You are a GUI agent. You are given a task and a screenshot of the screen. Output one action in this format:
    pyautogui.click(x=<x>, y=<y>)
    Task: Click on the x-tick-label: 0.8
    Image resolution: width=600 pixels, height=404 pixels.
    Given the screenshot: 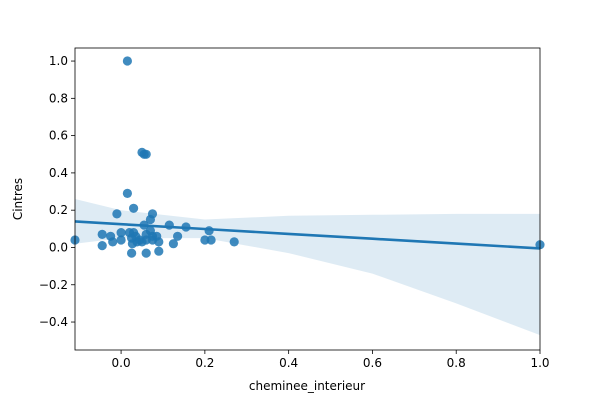 What is the action you would take?
    pyautogui.click(x=456, y=363)
    